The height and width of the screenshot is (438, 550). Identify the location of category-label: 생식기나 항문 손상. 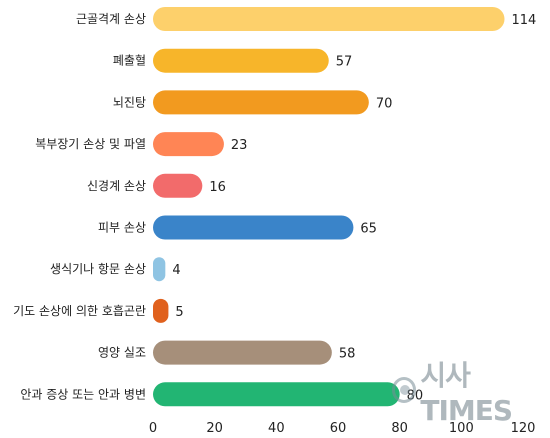
(98, 269).